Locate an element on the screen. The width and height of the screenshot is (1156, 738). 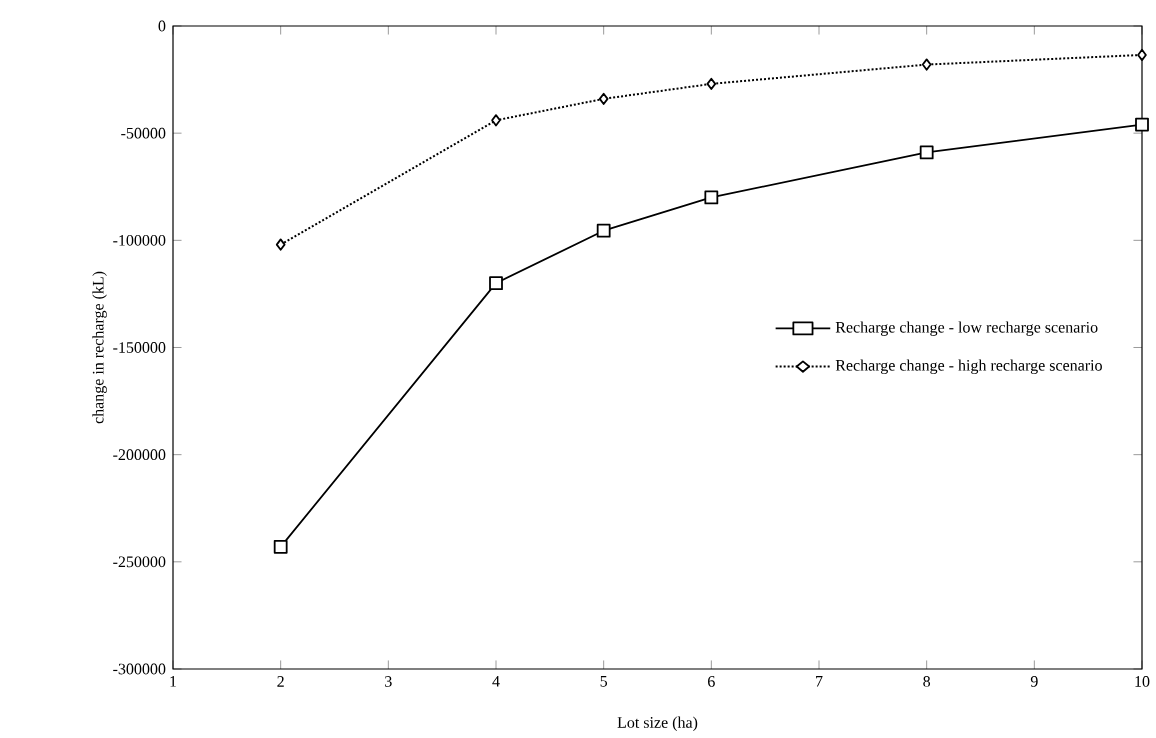
x-tick-label: 2 is located at coordinates (280, 681).